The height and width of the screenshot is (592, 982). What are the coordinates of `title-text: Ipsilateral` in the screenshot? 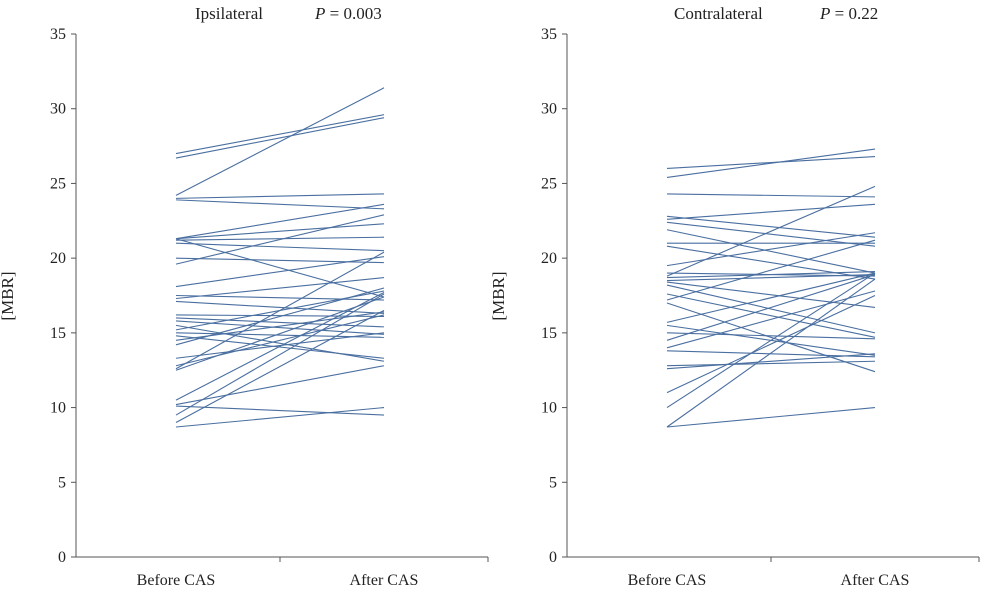 It's located at (229, 13).